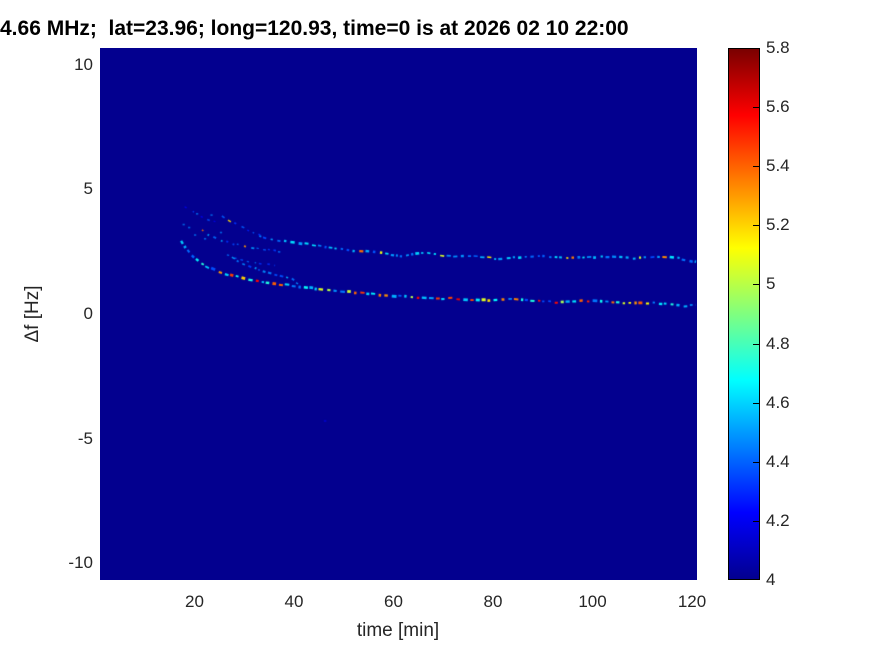  Describe the element at coordinates (32, 314) in the screenshot. I see `y-axis-label: Δf [Hz]` at that location.